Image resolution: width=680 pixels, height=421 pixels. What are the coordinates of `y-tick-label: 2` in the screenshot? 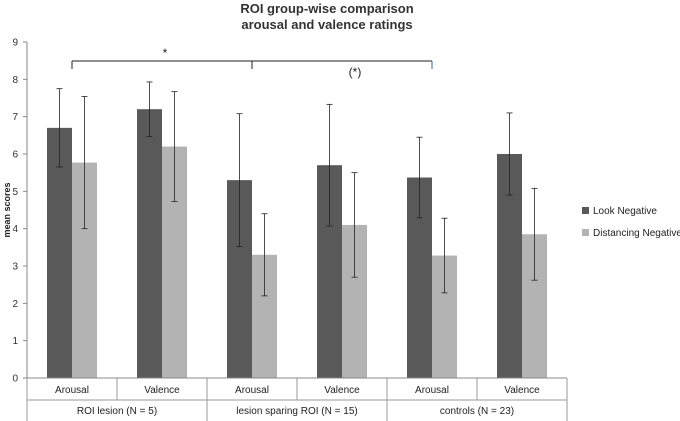 It's located at (15, 304).